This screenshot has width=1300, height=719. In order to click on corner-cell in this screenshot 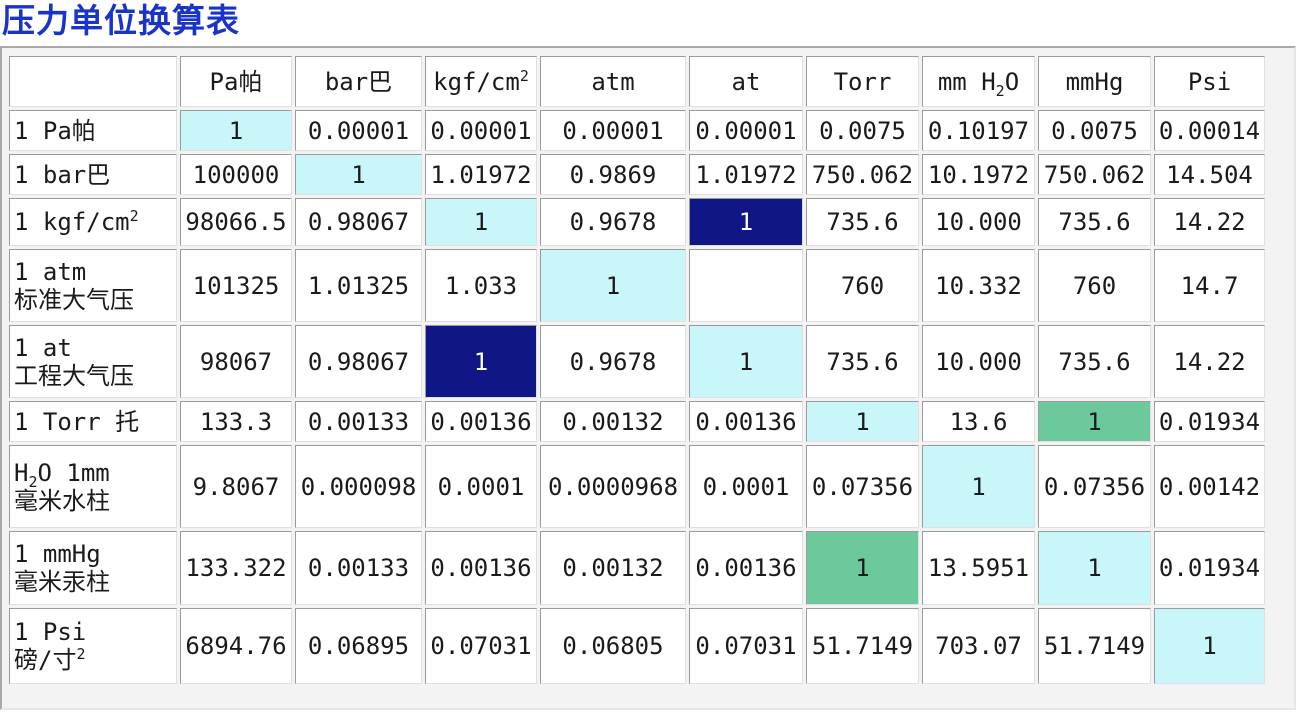, I will do `click(93, 81)`.